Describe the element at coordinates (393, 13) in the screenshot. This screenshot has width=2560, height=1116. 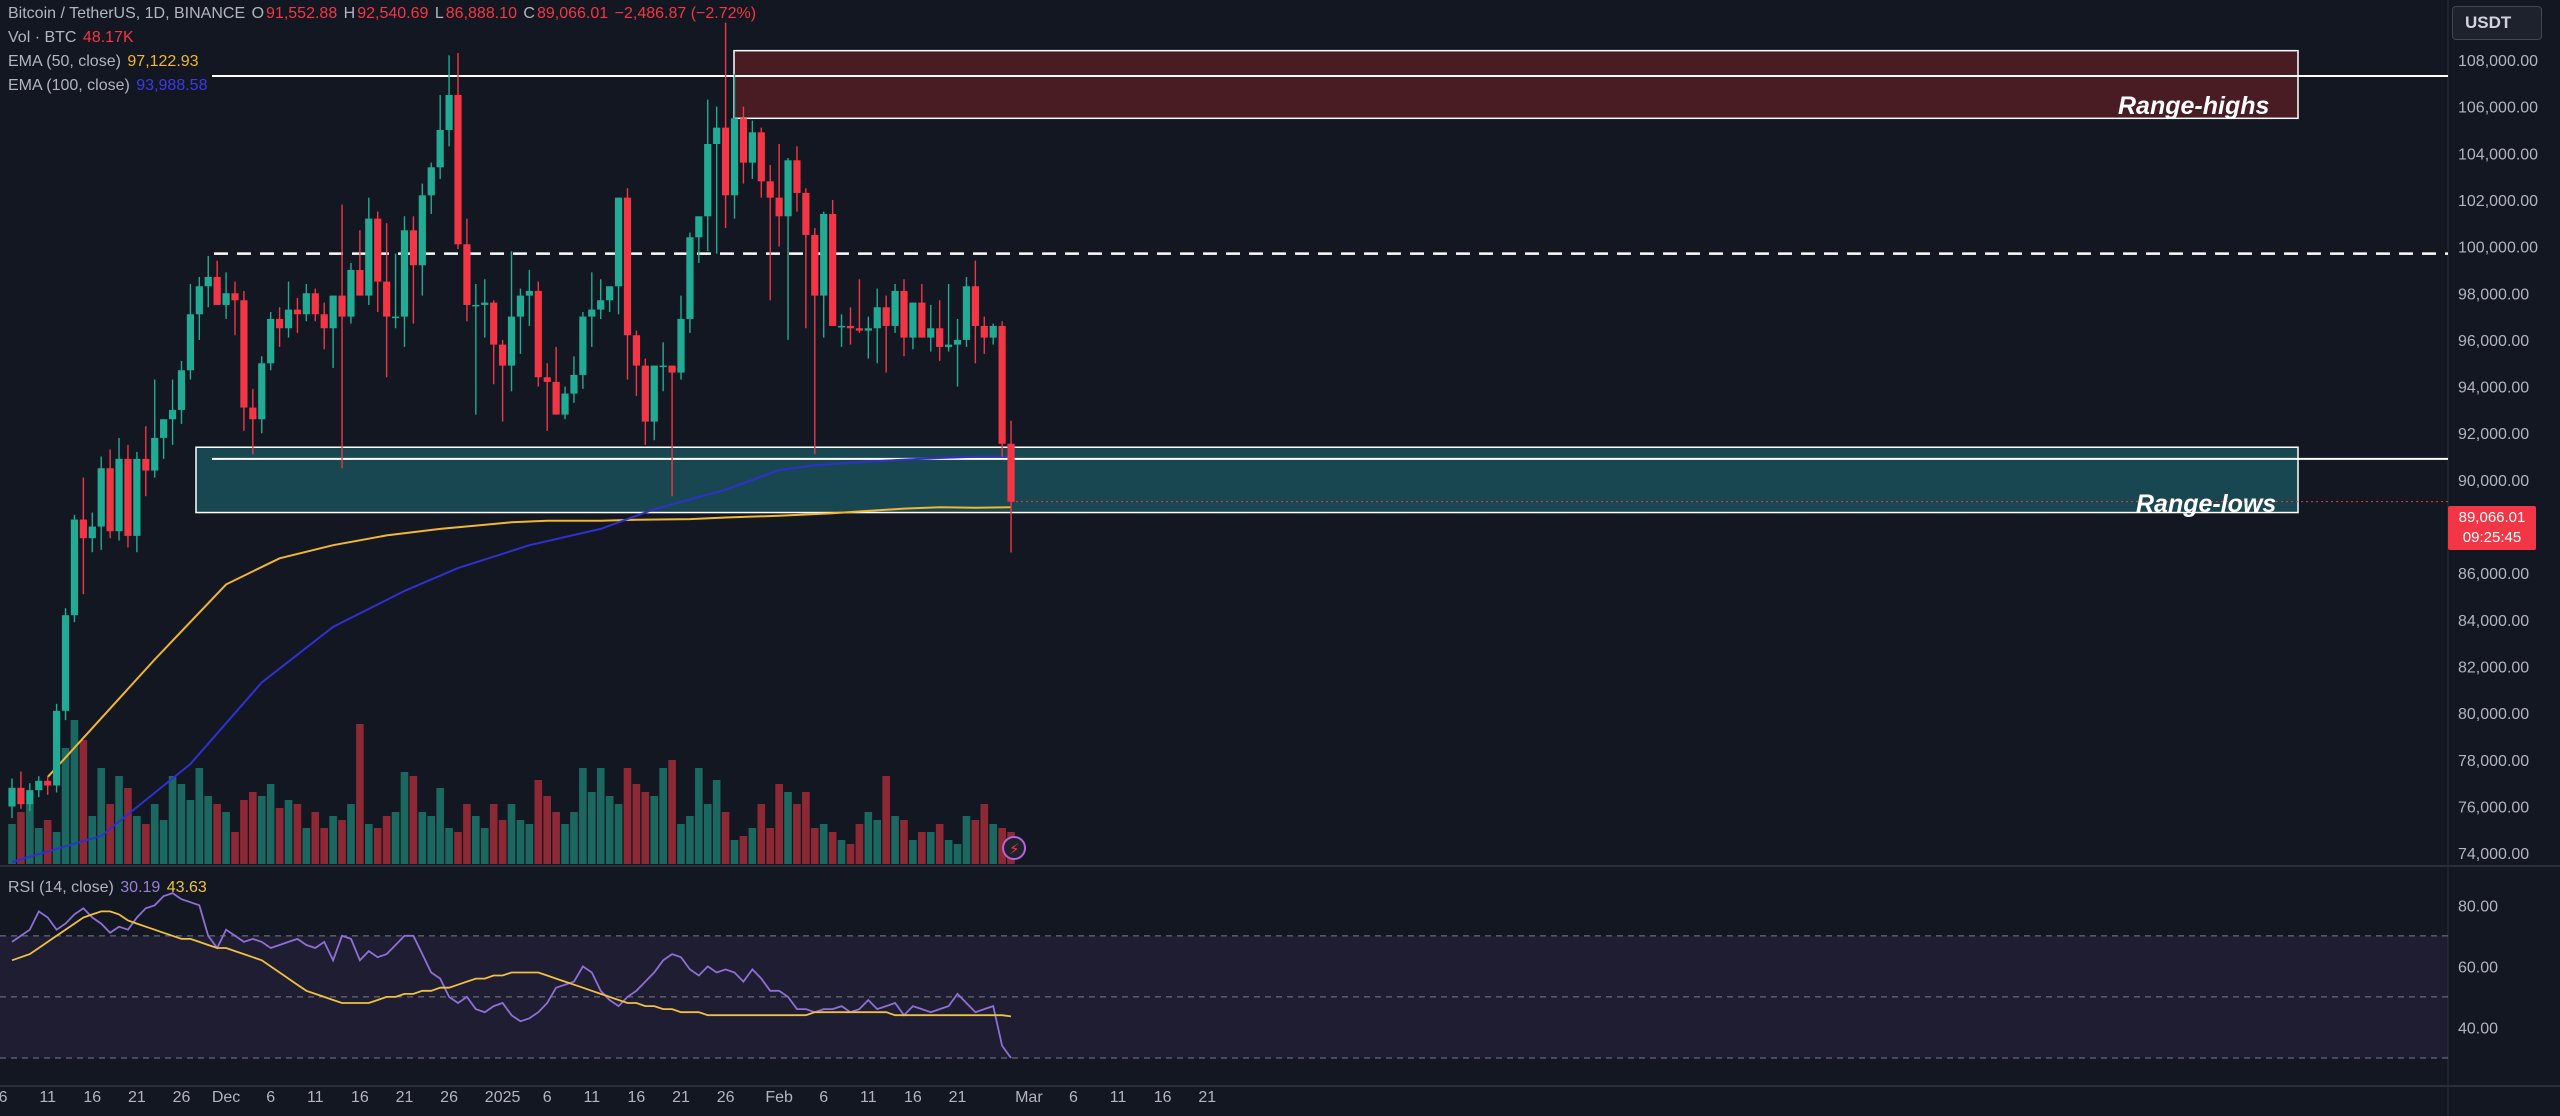
I see `high-value: 92,540.69` at that location.